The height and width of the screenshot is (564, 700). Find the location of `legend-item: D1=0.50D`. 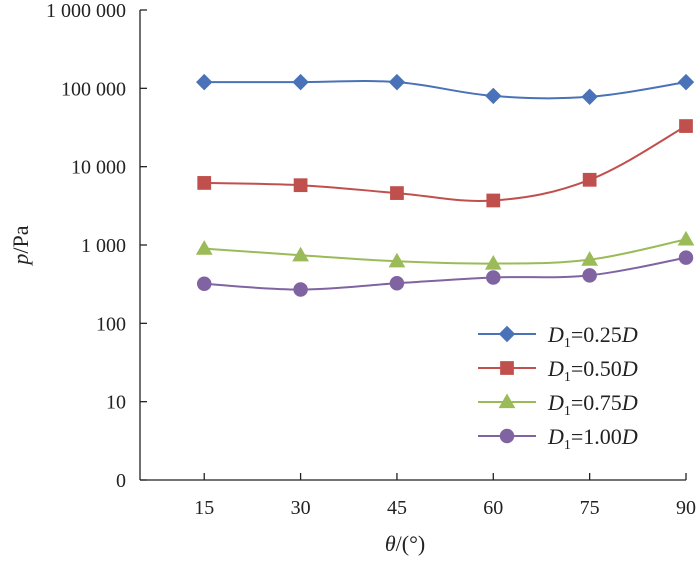

legend-item: D1=0.50D is located at coordinates (558, 370).